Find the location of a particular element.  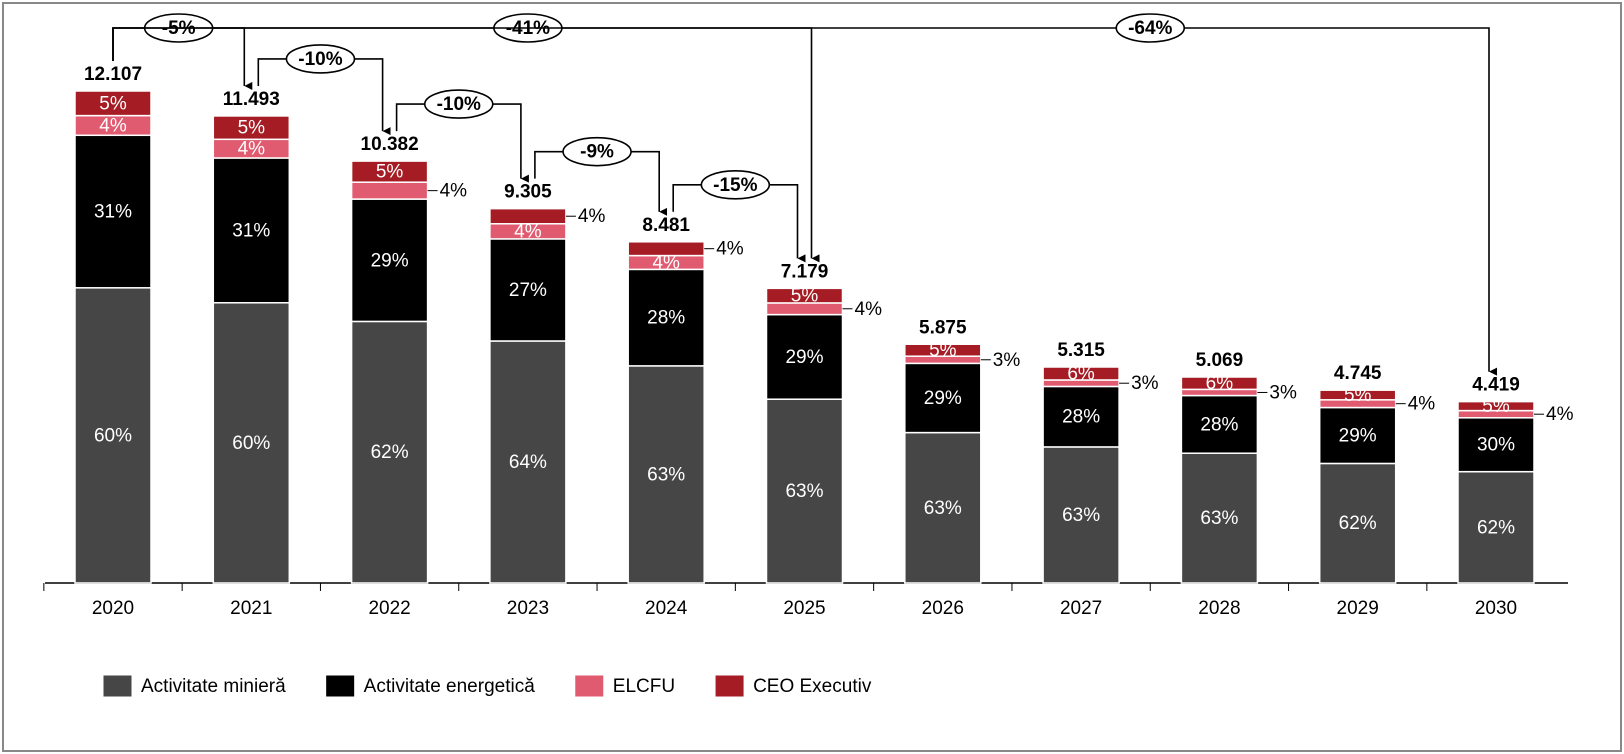

change-label: -64% is located at coordinates (1150, 28).